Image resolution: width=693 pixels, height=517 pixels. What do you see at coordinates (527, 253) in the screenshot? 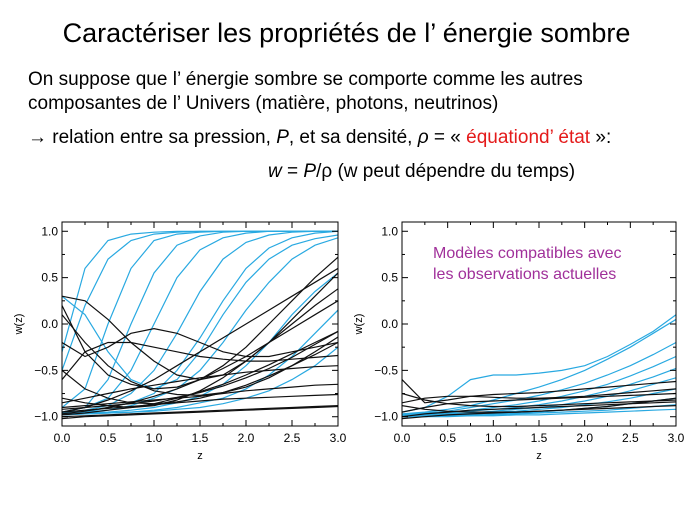
I see `note-line-1: Modèles compatibles avec` at bounding box center [527, 253].